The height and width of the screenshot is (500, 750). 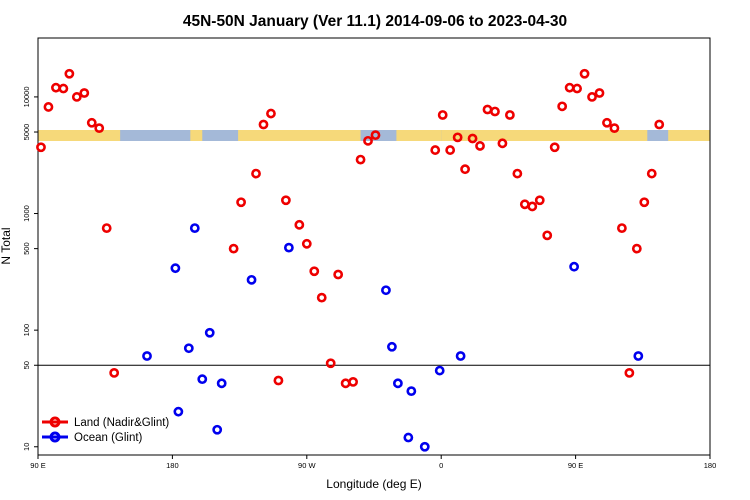 What do you see at coordinates (30, 268) in the screenshot?
I see `y-axis: 10 50 100 500 1000 5000 10000` at bounding box center [30, 268].